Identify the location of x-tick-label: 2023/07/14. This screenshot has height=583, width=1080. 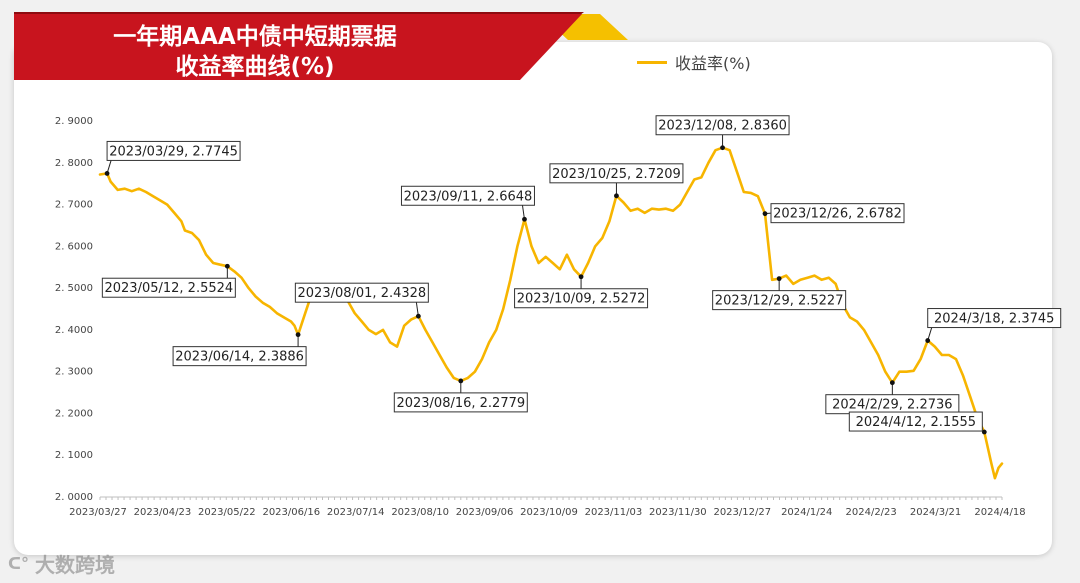
(356, 512).